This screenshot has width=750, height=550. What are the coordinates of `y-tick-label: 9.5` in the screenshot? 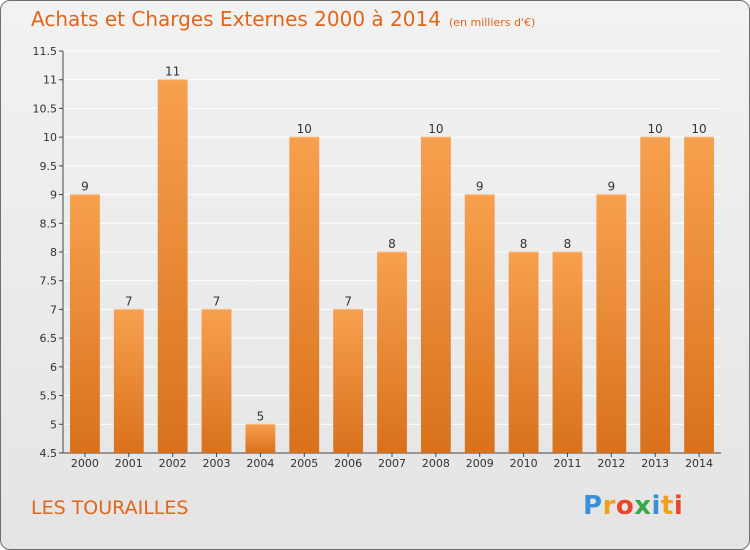 It's located at (49, 166).